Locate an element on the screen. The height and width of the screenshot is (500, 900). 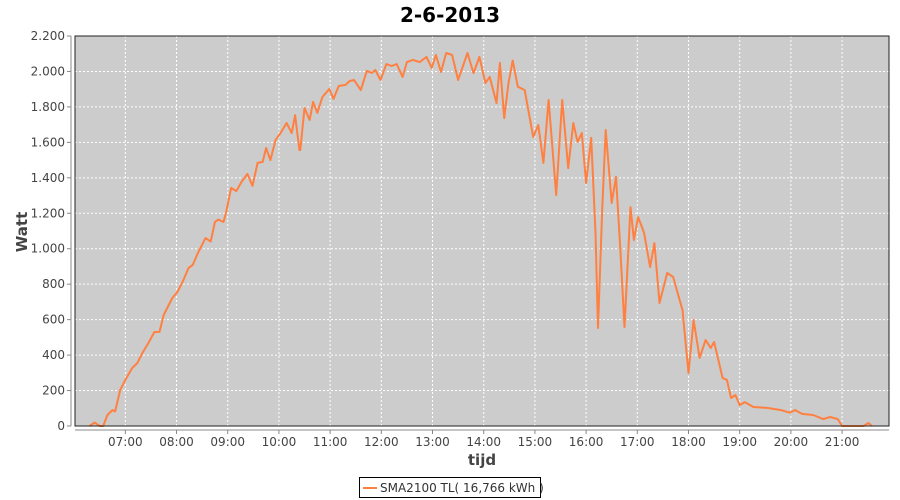
y-tick-label: 2.200 is located at coordinates (48, 36).